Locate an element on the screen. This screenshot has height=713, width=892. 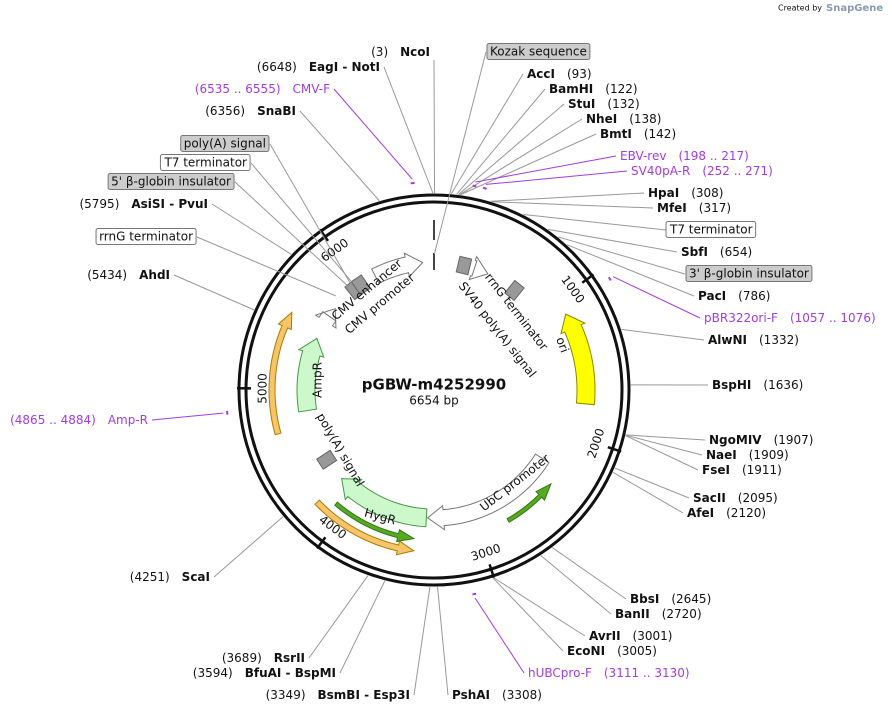
cmv-enhancer-arrow is located at coordinates (325, 318).